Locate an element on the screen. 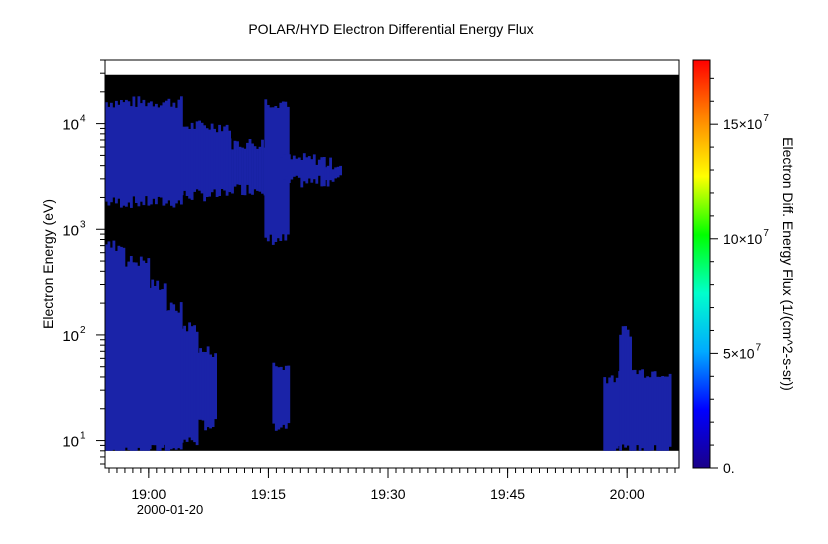 The width and height of the screenshot is (828, 544). colorbar-tick-label: 15×10 is located at coordinates (743, 124).